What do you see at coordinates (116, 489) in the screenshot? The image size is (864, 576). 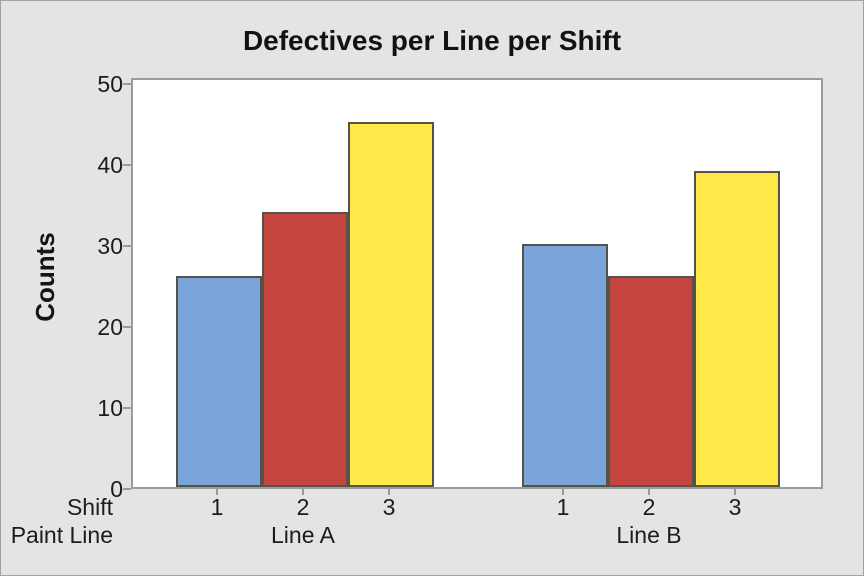 I see `y-tick-label: 0` at bounding box center [116, 489].